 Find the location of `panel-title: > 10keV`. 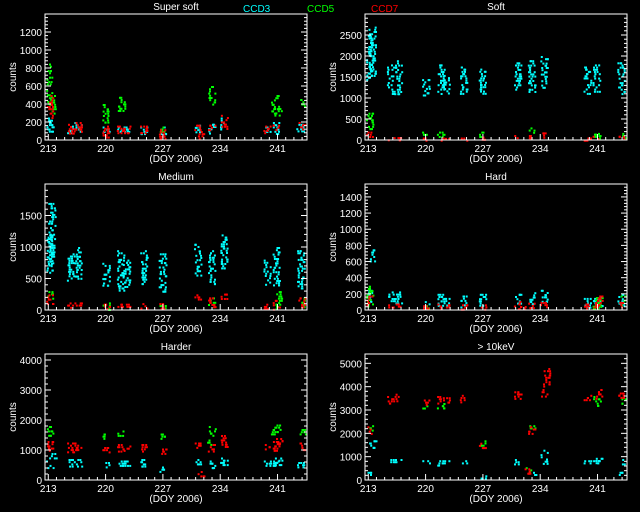

panel-title: > 10keV is located at coordinates (496, 347).